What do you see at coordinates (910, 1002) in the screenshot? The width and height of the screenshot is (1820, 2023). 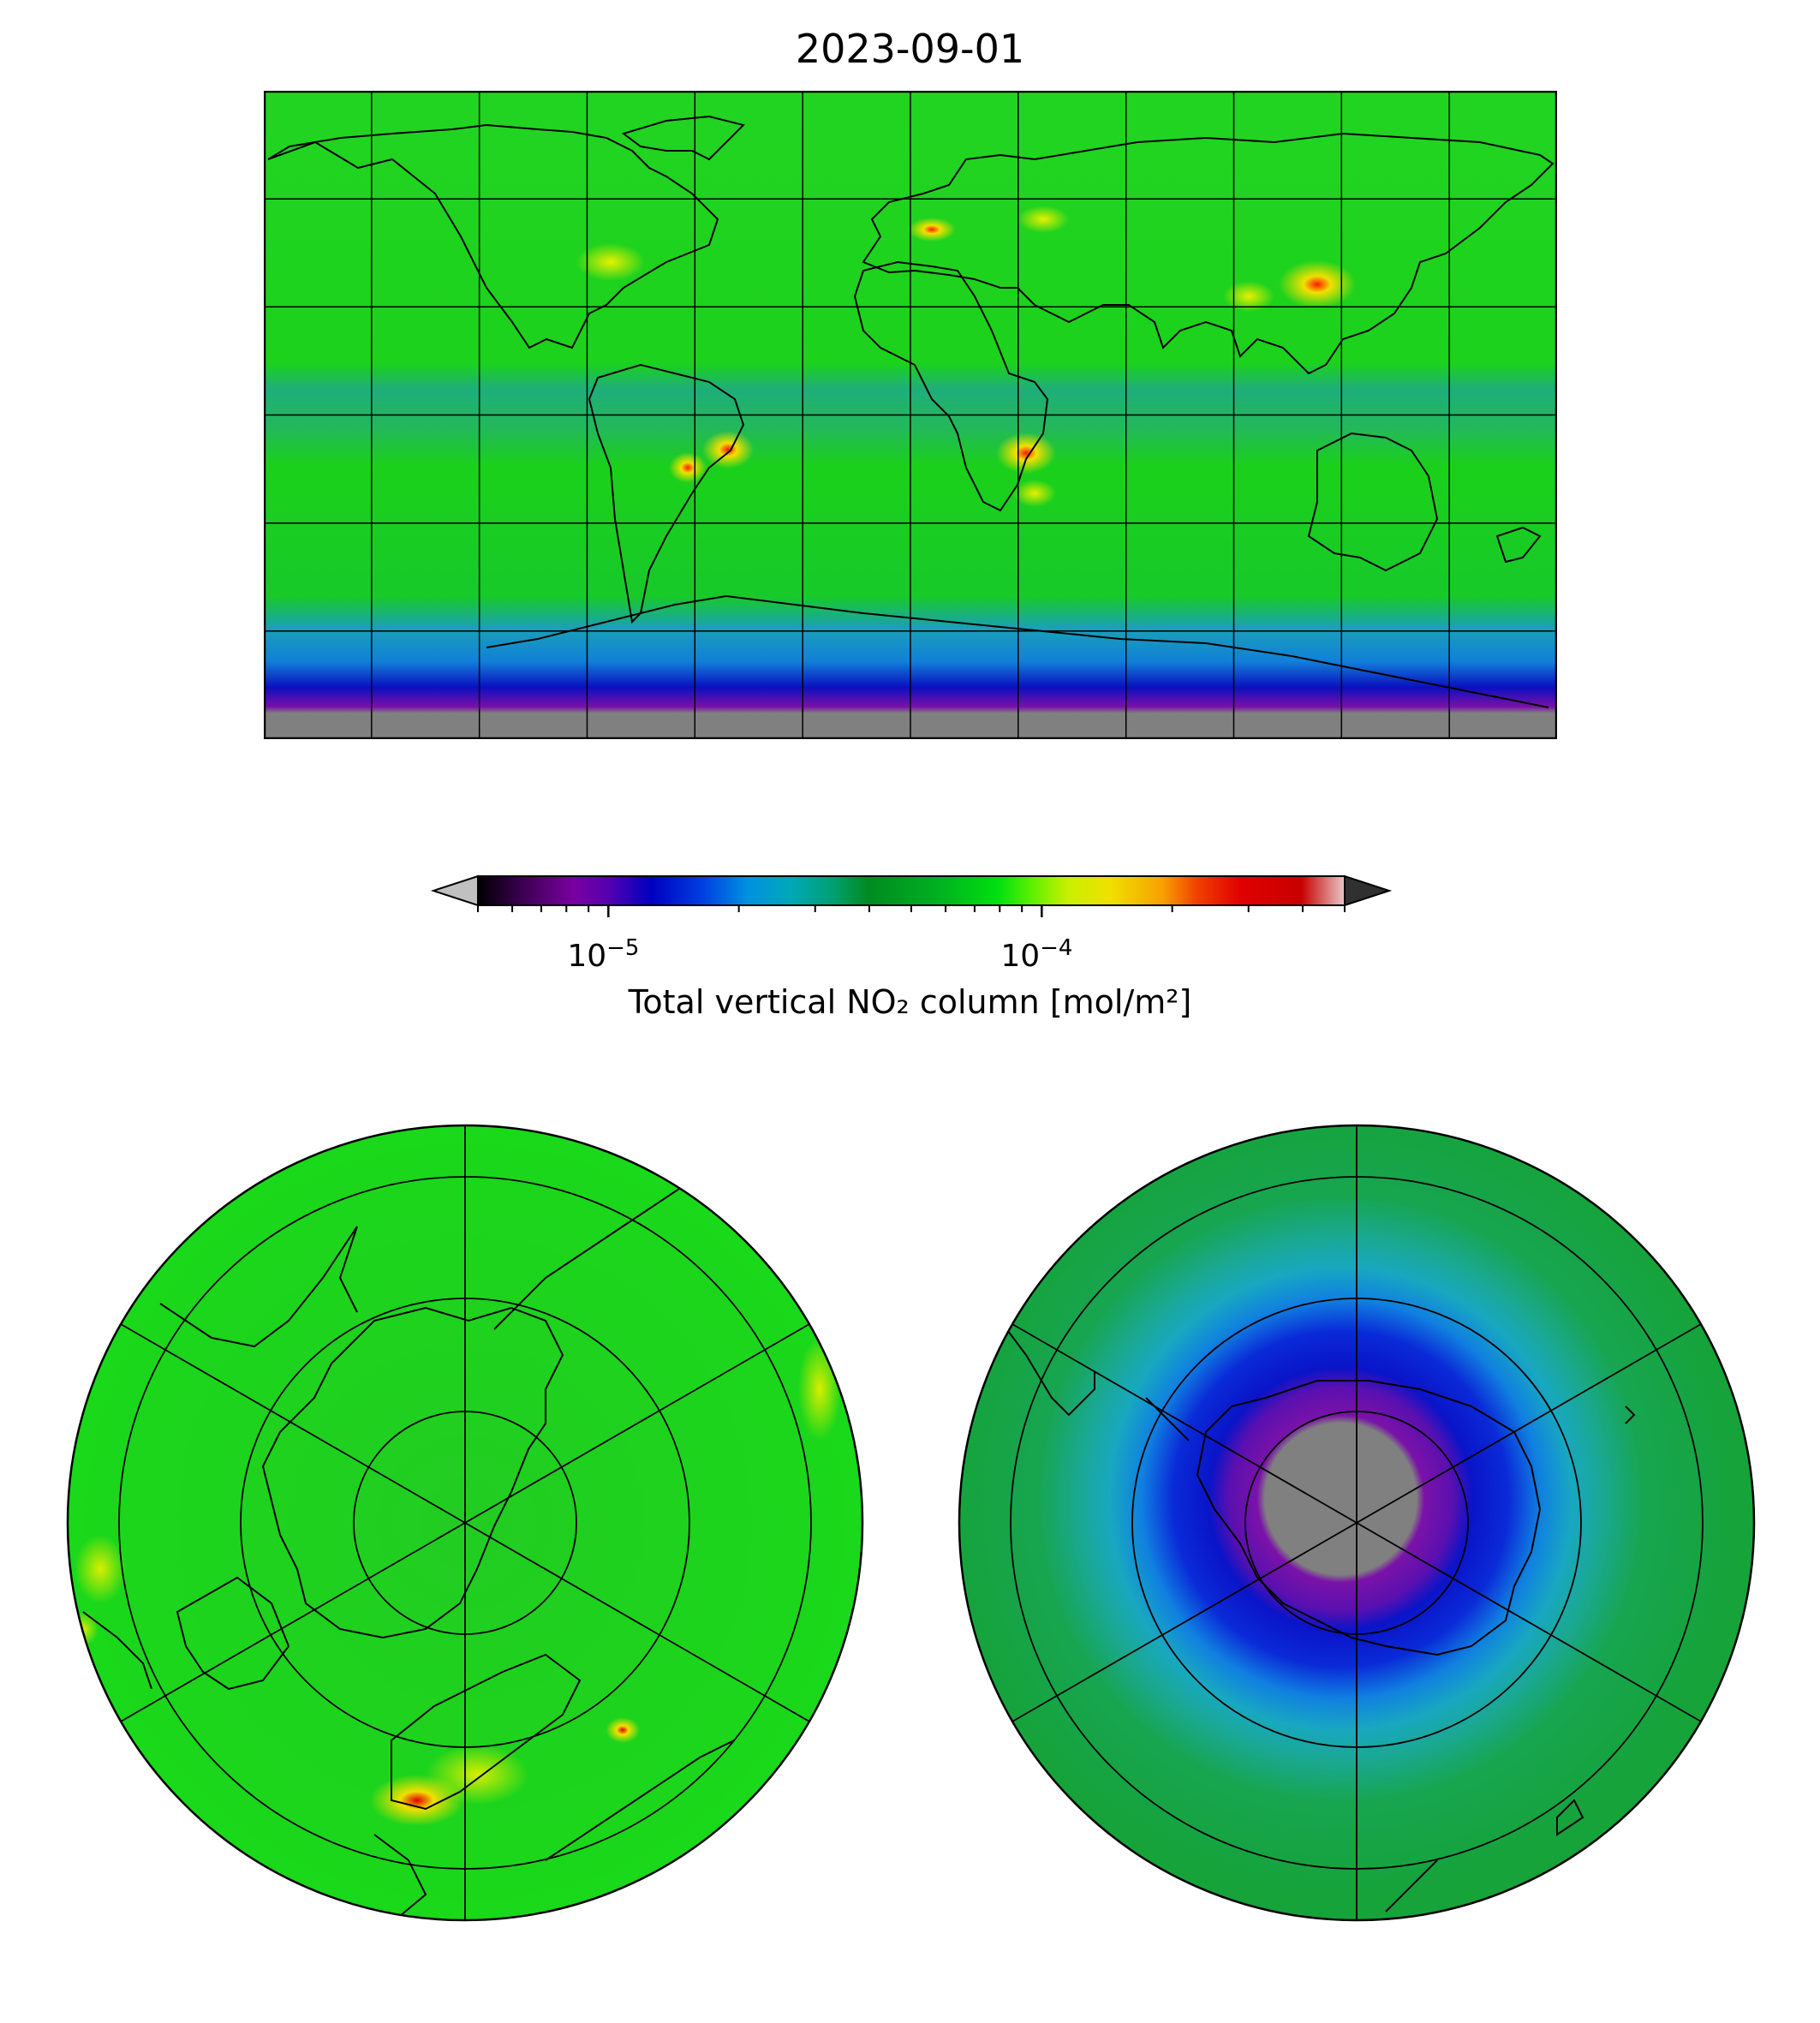 I see `colorbar-label: Total vertical NO₂ column [mol/m²]` at bounding box center [910, 1002].